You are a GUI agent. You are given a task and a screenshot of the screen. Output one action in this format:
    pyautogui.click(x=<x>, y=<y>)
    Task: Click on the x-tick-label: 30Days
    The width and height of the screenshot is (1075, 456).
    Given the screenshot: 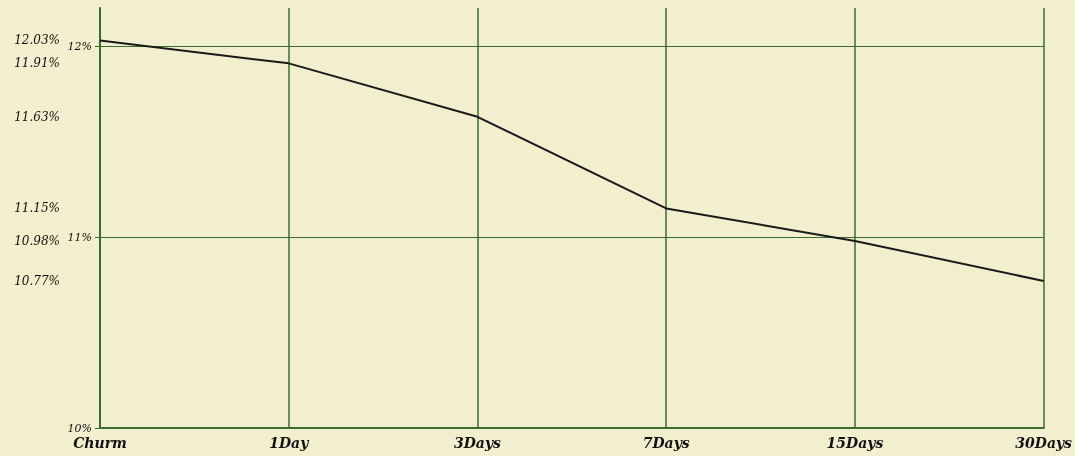 What is the action you would take?
    pyautogui.click(x=1044, y=443)
    